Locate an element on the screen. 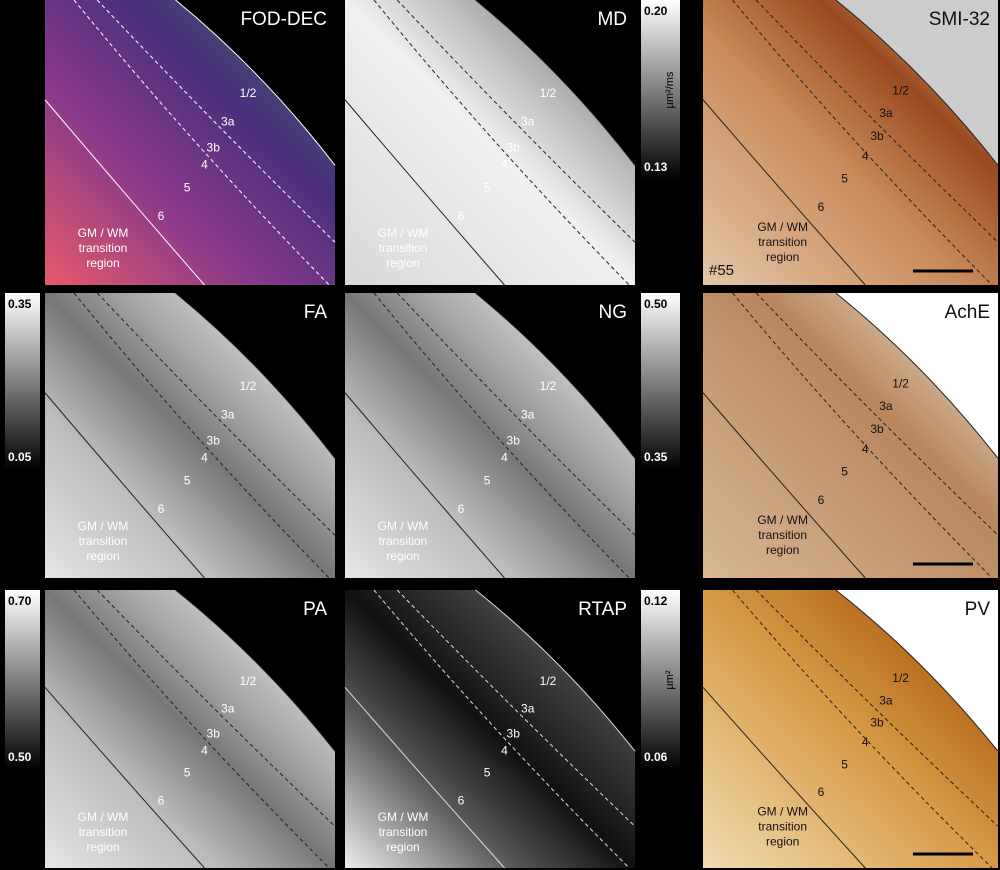 This screenshot has height=870, width=1000. panel-title: SMI-32 is located at coordinates (959, 19).